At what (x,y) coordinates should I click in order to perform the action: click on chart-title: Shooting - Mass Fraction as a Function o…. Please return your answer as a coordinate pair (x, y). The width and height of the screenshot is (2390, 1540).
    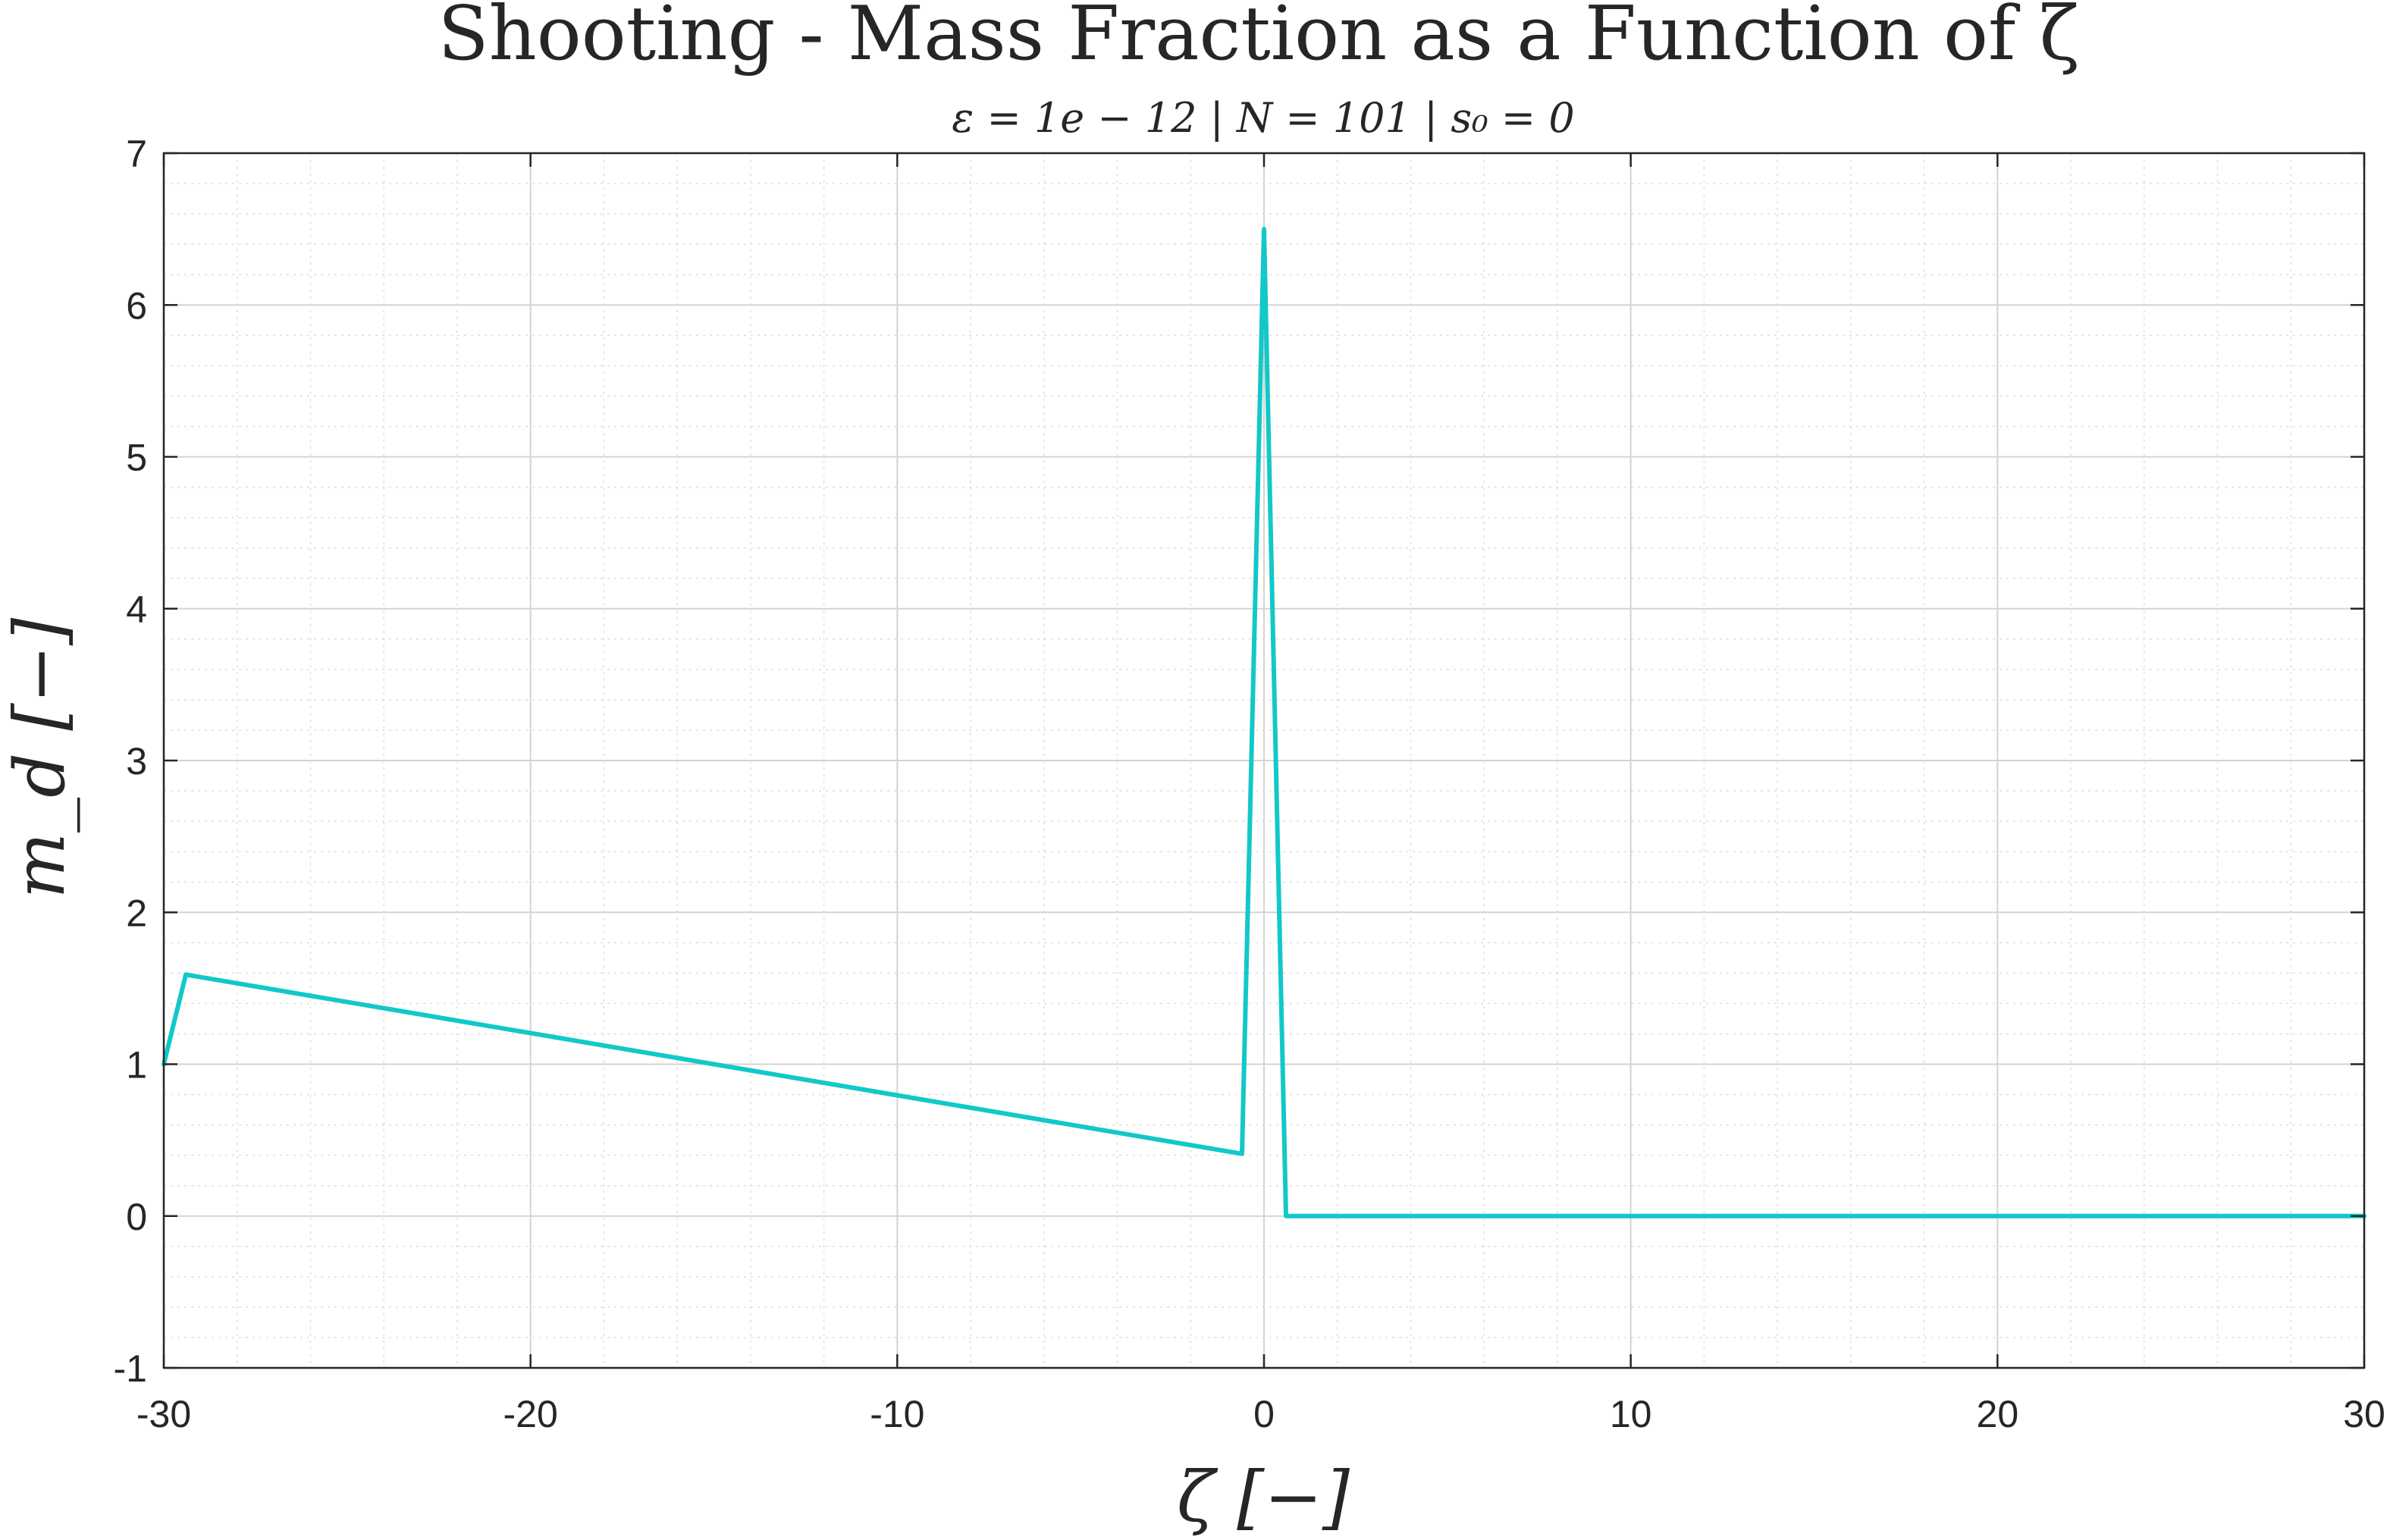
    Looking at the image, I should click on (1259, 39).